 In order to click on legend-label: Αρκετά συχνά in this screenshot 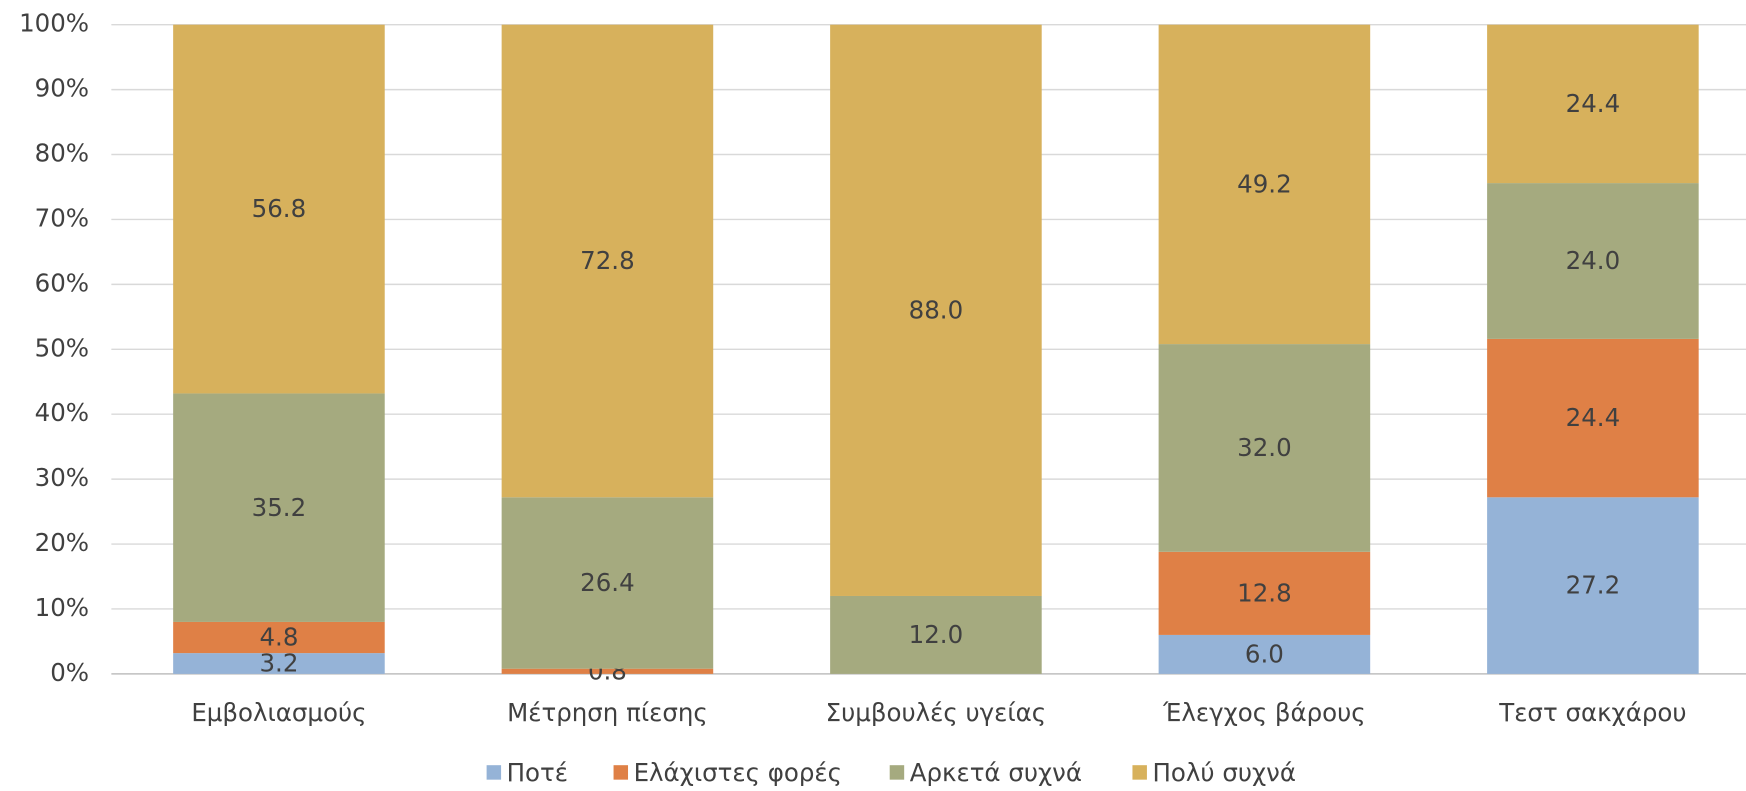, I will do `click(996, 772)`.